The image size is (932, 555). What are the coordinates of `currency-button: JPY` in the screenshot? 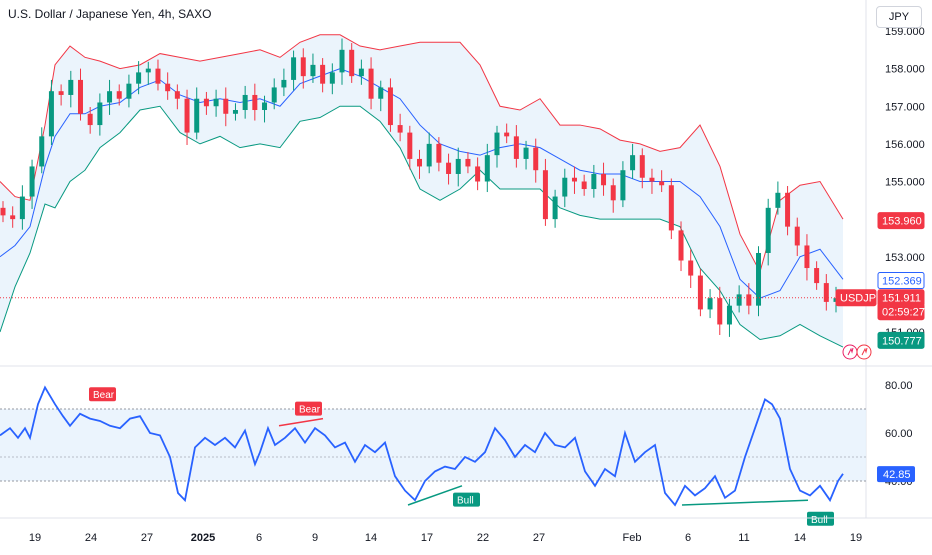 It's located at (899, 17).